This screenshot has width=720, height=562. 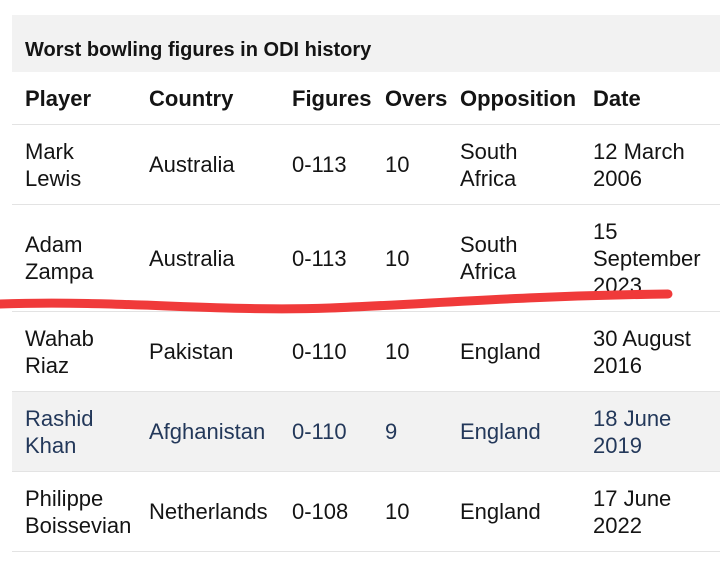 What do you see at coordinates (320, 511) in the screenshot?
I see `table-cell: 0-108` at bounding box center [320, 511].